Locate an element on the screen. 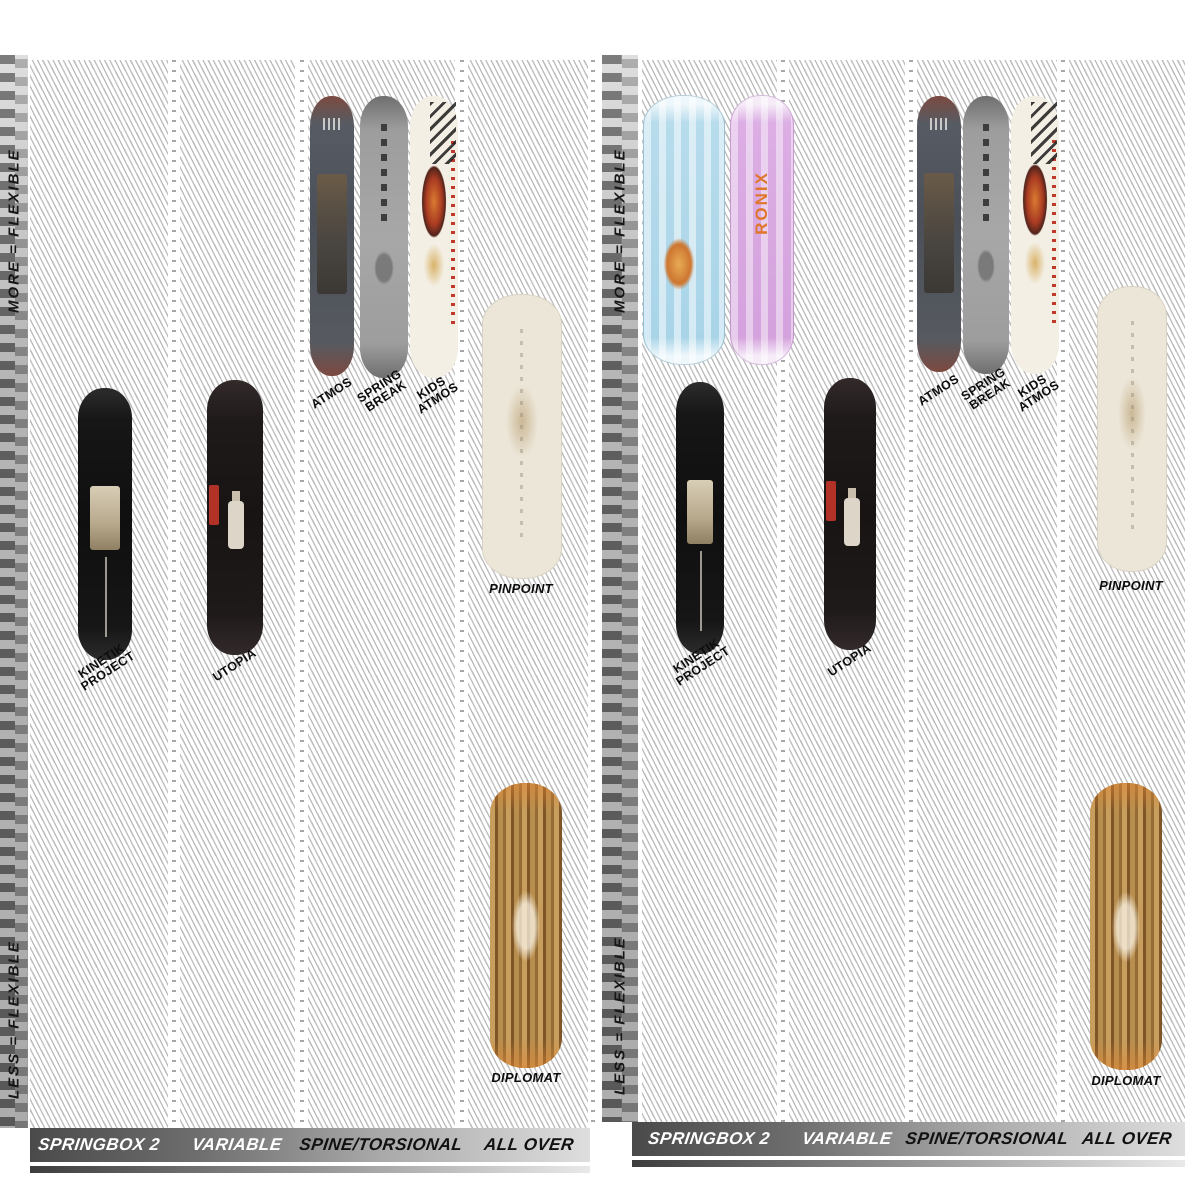 The width and height of the screenshot is (1200, 1200). column-bg-variable is located at coordinates (237, 594).